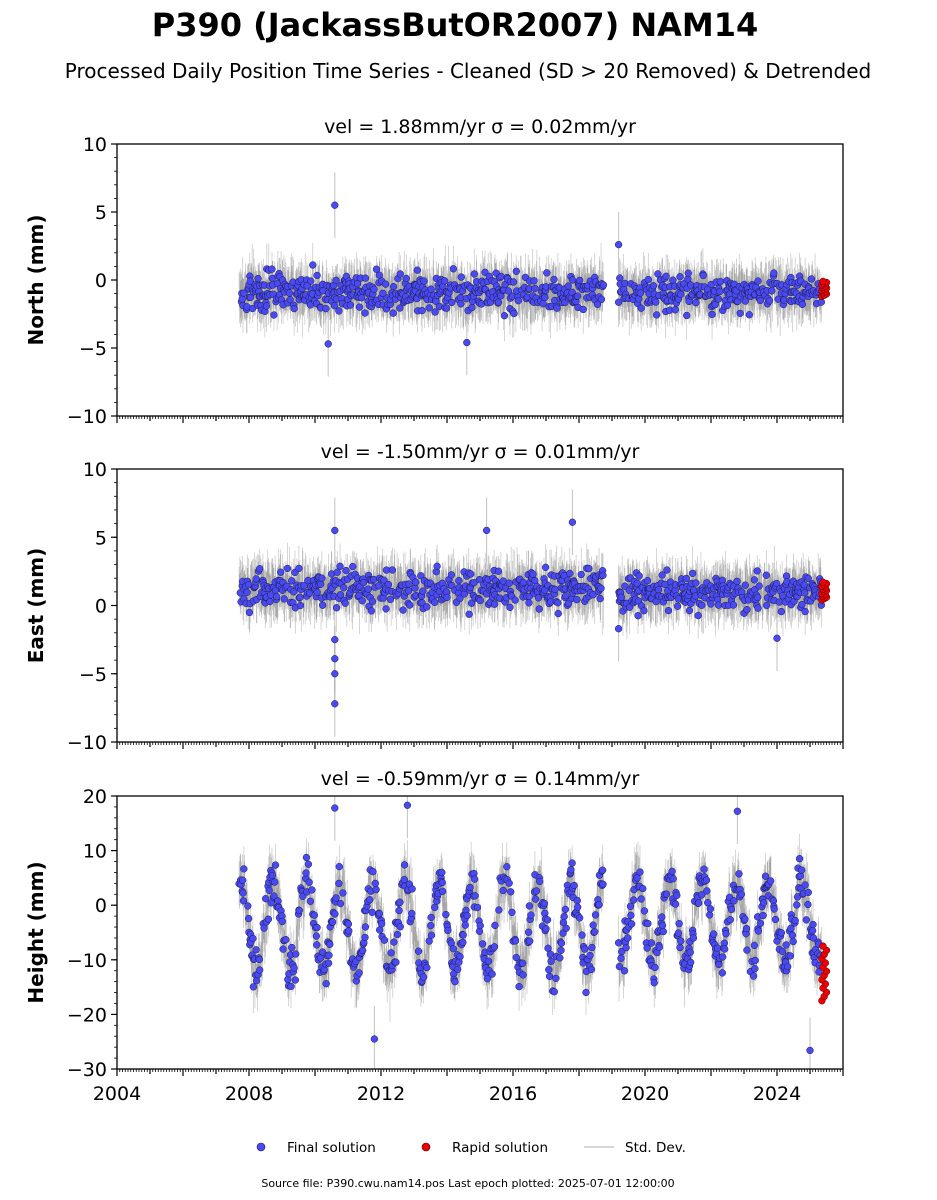  What do you see at coordinates (36, 279) in the screenshot?
I see `y-axis-label: North (mm)` at bounding box center [36, 279].